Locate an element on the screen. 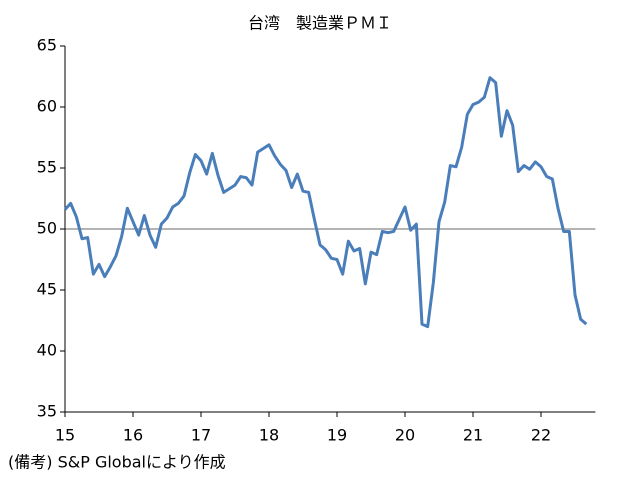  x-tick-label: 17 is located at coordinates (201, 435).